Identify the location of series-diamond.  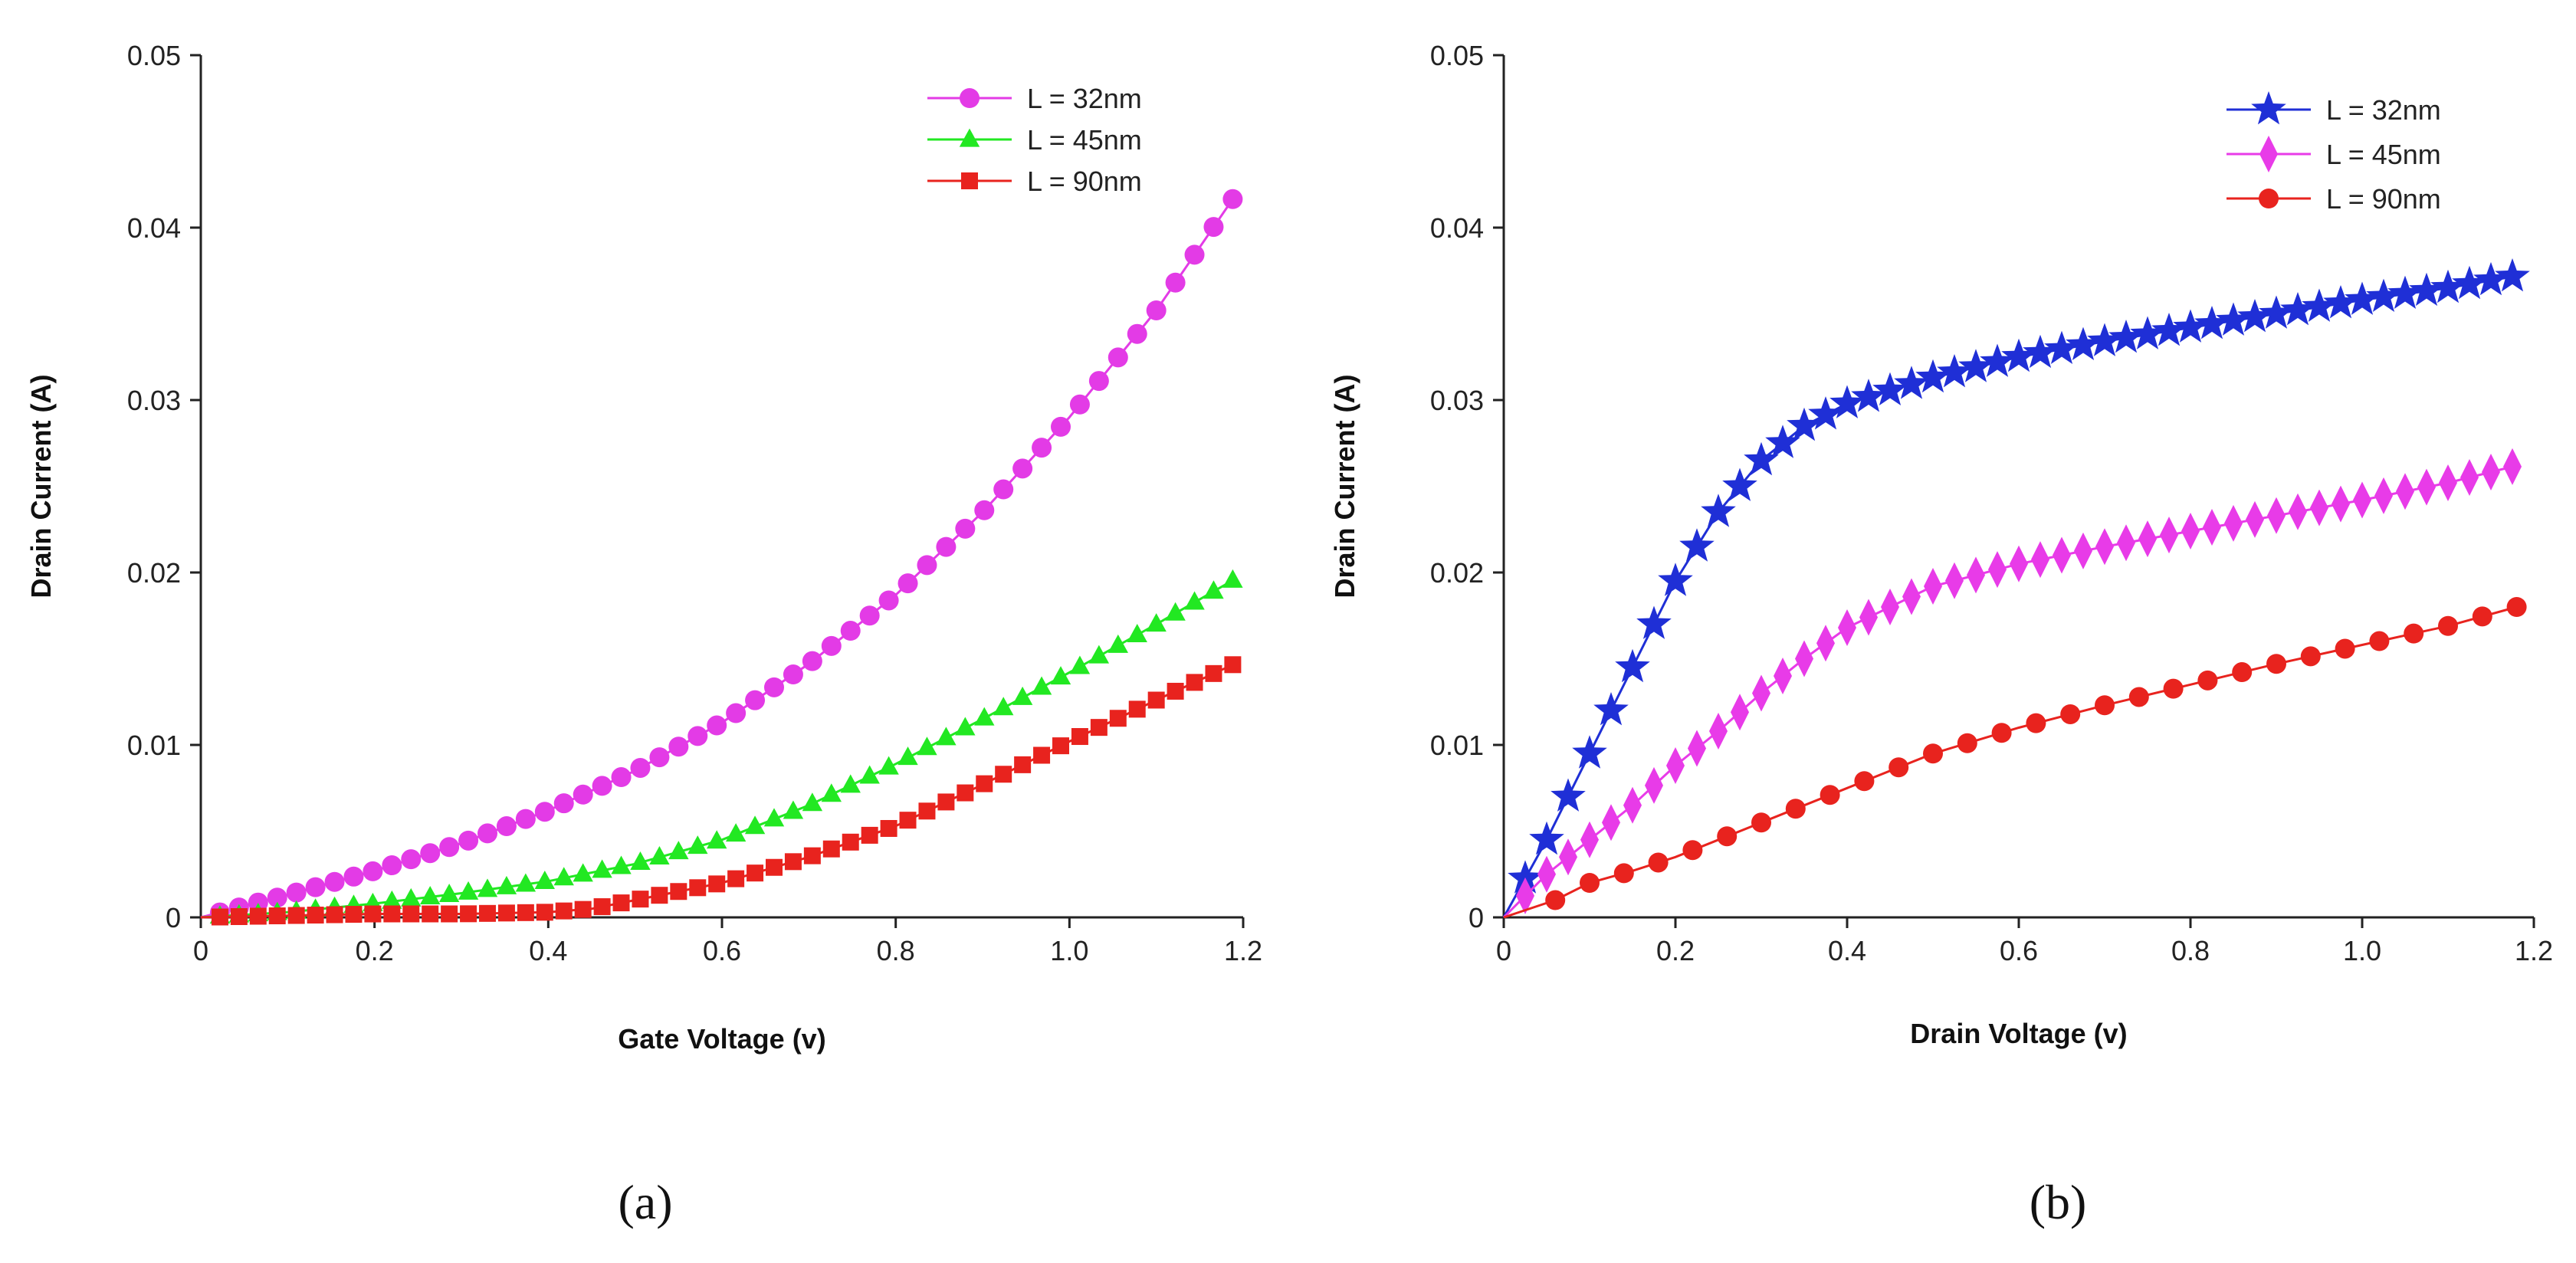
(2012, 683).